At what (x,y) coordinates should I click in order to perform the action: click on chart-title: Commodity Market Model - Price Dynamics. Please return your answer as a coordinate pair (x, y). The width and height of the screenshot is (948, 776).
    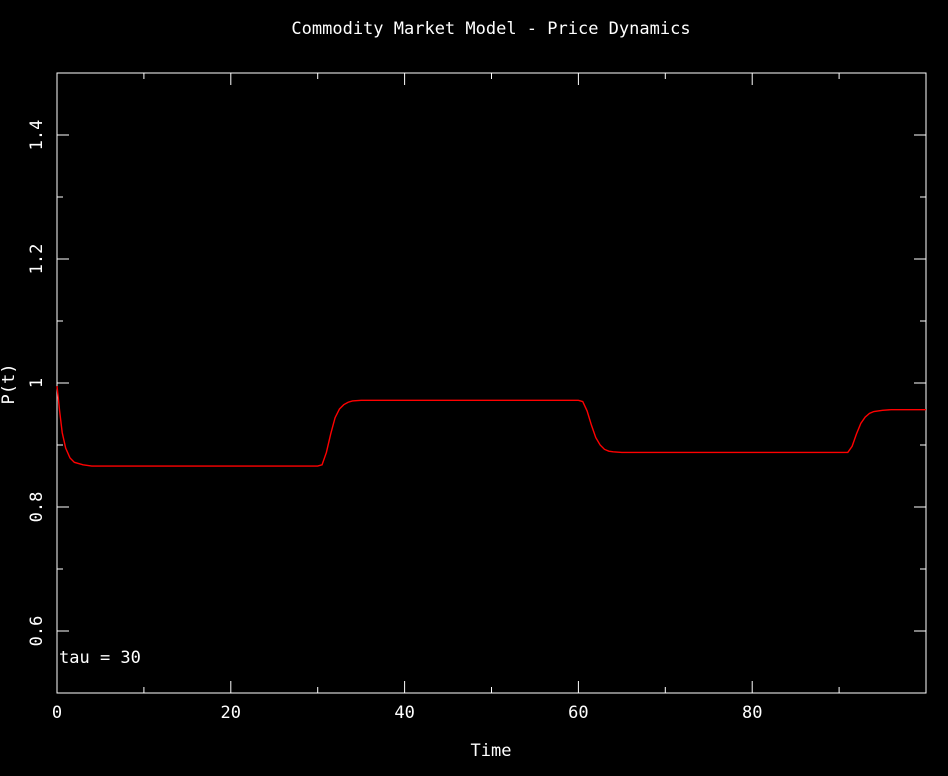
    Looking at the image, I should click on (490, 29).